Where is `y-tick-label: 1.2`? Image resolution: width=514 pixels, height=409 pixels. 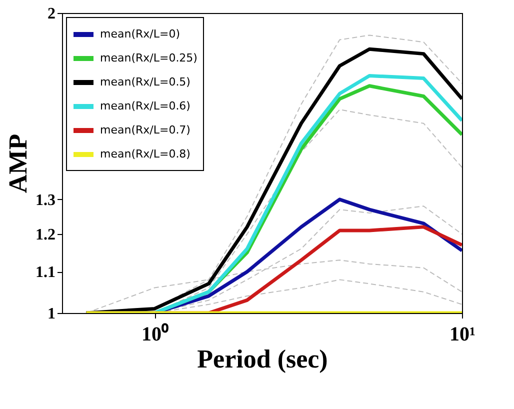 y-tick-label: 1.2 is located at coordinates (46, 235).